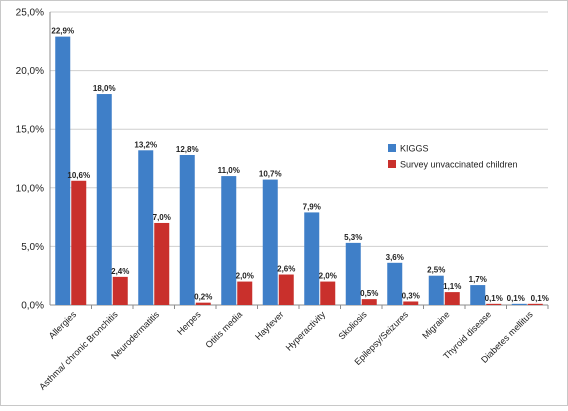 The image size is (568, 411). What do you see at coordinates (392, 148) in the screenshot?
I see `legend-swatch-kiggs` at bounding box center [392, 148].